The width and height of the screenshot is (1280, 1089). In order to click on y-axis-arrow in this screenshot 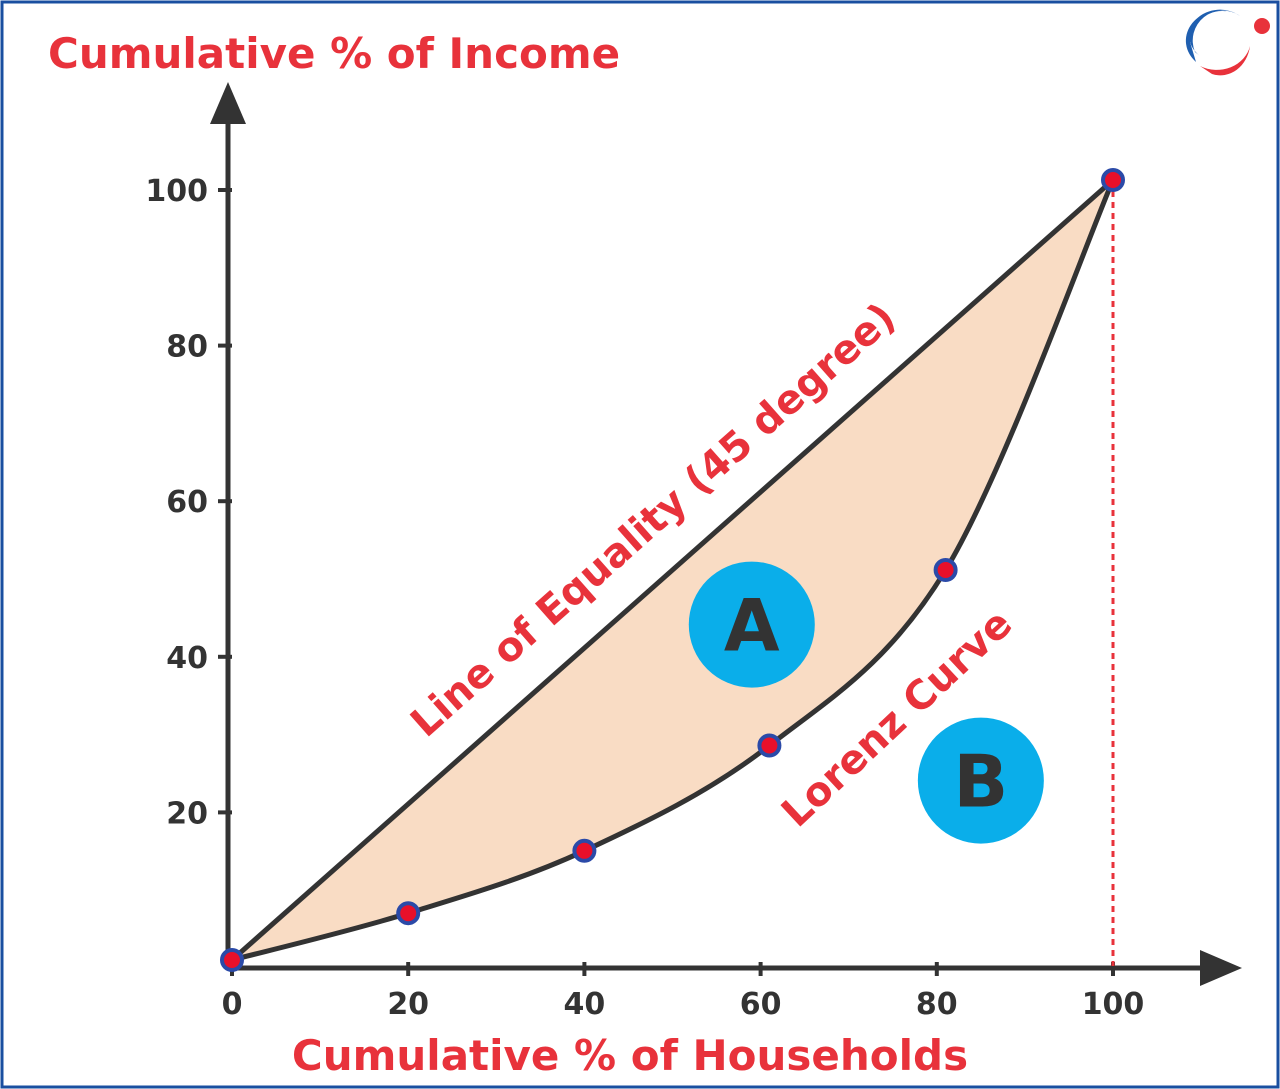, I will do `click(228, 103)`.